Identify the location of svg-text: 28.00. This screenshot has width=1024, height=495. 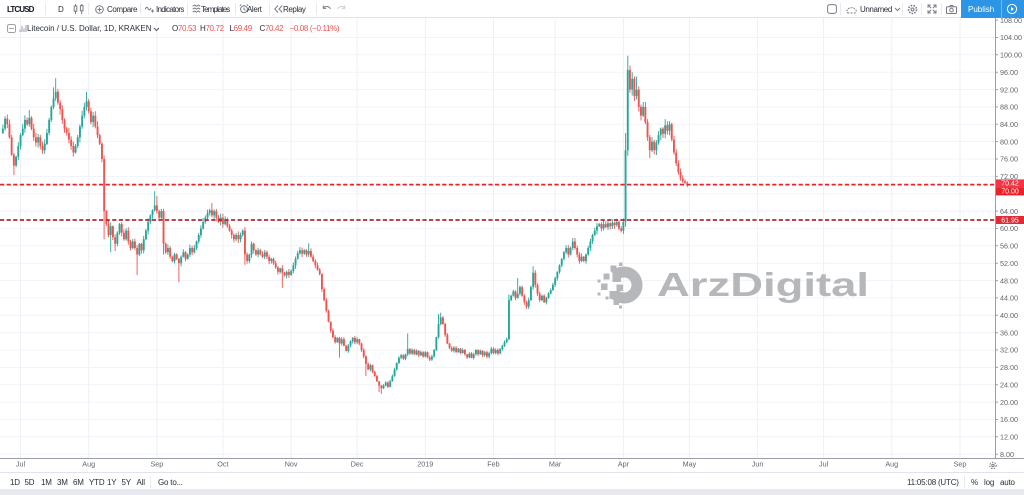
(1009, 367).